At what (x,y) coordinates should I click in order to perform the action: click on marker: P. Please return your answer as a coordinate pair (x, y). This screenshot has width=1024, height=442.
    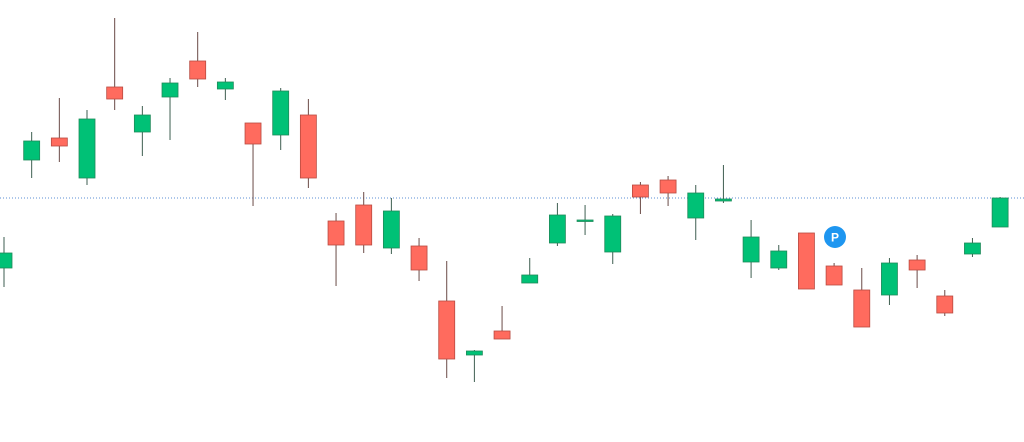
    Looking at the image, I should click on (835, 237).